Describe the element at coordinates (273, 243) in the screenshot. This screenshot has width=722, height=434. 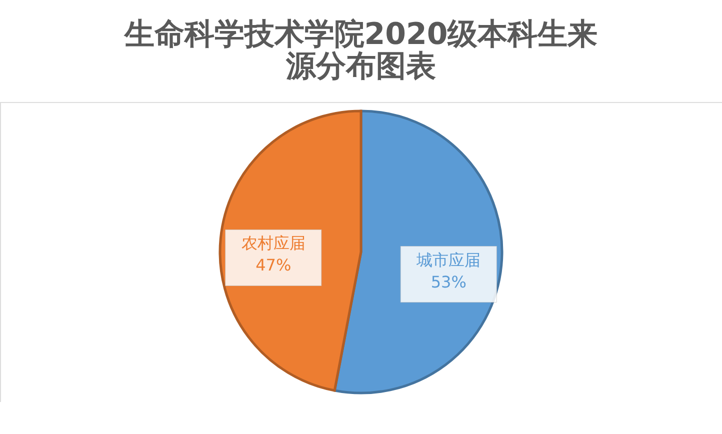
I see `slice-label: 农村应届` at that location.